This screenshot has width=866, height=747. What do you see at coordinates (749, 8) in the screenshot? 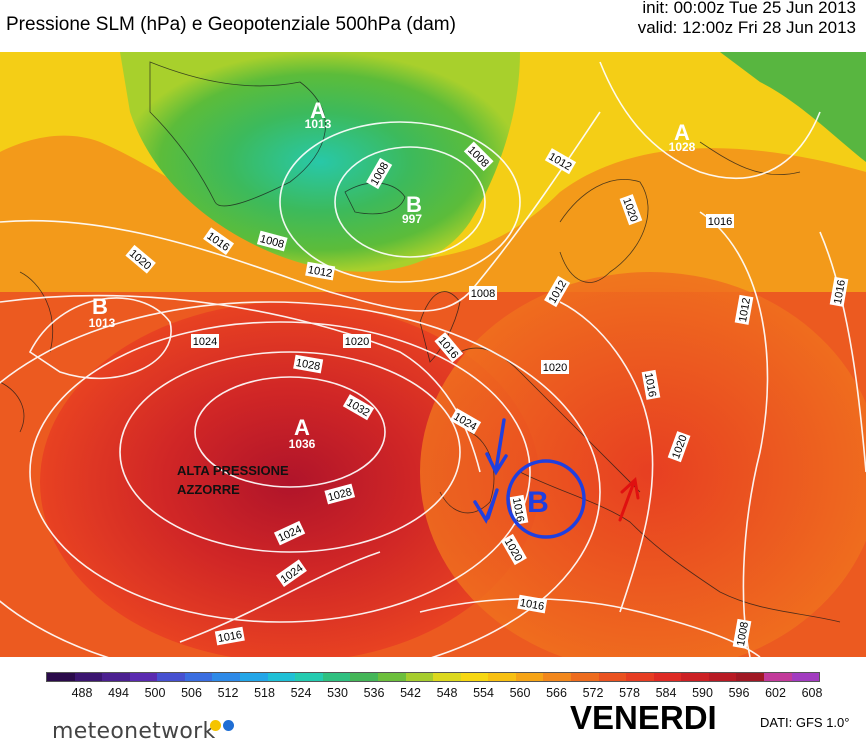
I see `init-time: init: 00:00z Tue 25 Jun 2013` at bounding box center [749, 8].